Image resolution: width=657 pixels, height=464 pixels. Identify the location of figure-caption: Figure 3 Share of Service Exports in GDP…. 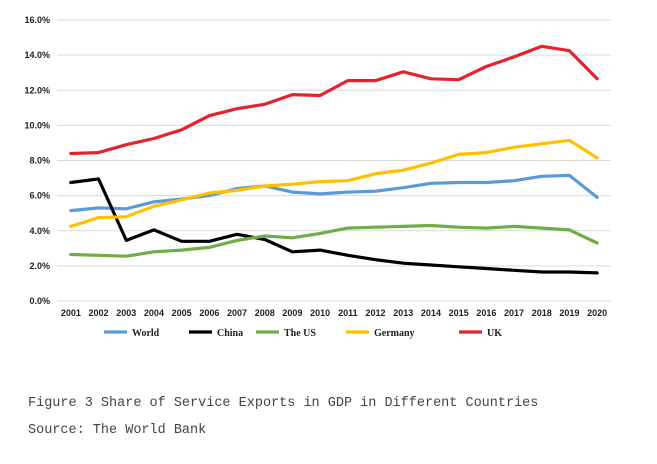
(283, 403).